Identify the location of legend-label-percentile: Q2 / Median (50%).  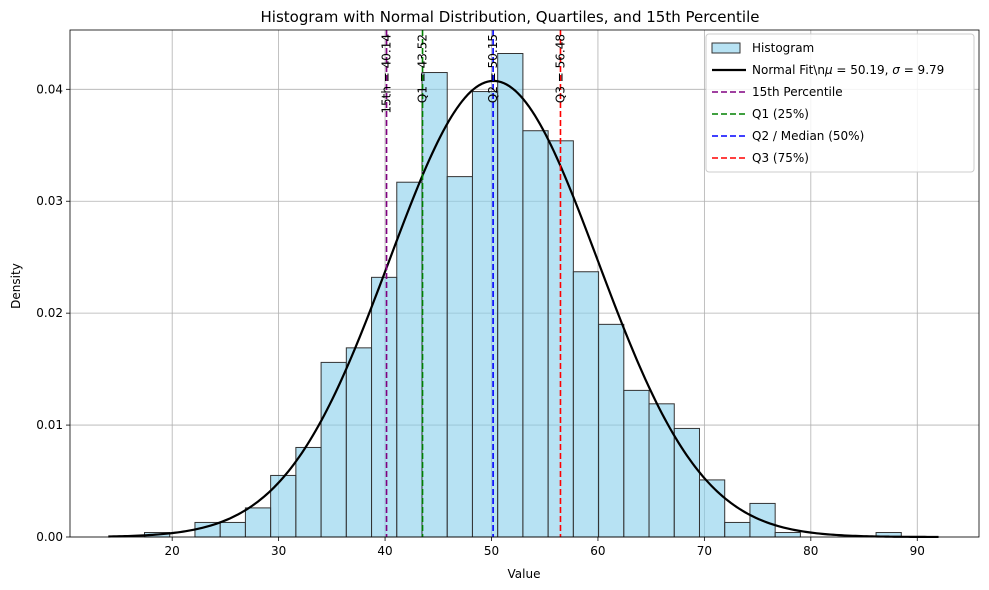
(808, 136).